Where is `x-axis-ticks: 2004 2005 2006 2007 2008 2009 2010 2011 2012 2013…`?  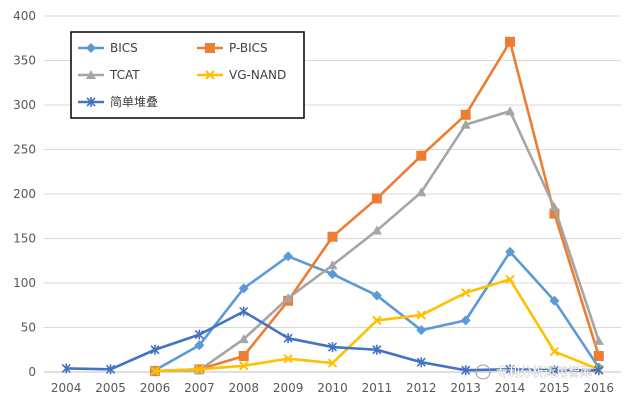 x-axis-ticks: 2004 2005 2006 2007 2008 2009 2010 2011 2012 2013… is located at coordinates (332, 388).